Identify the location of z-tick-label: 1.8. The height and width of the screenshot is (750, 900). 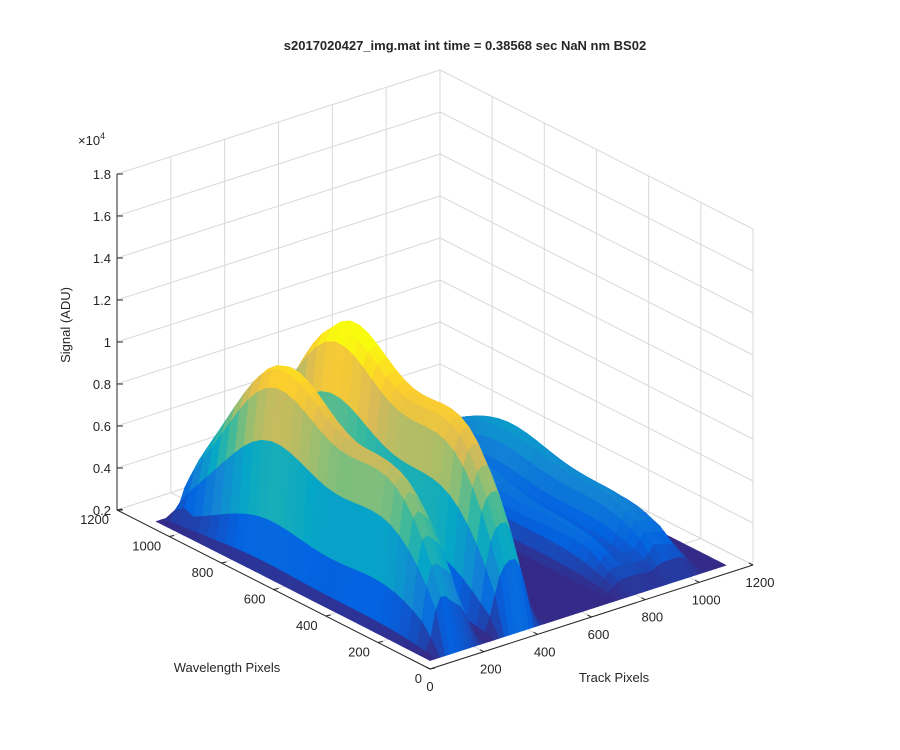
(102, 174).